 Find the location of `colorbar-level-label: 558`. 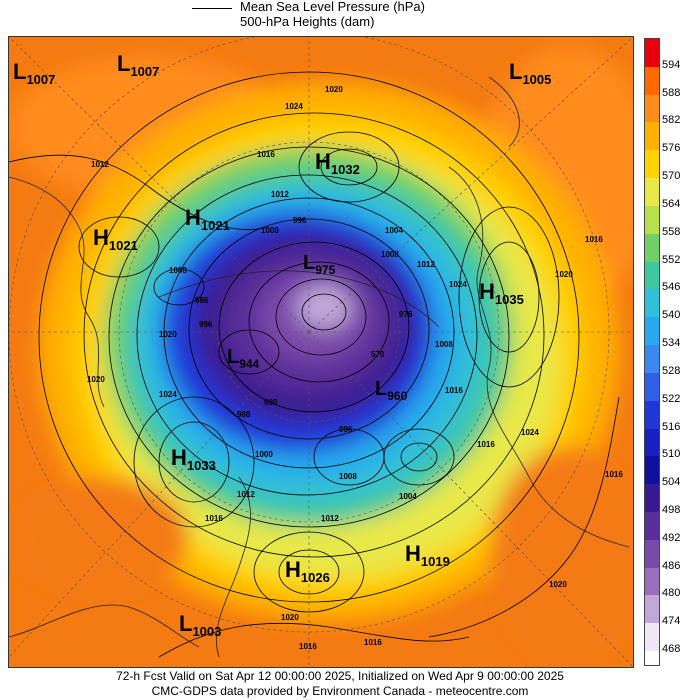

colorbar-level-label: 558 is located at coordinates (671, 231).